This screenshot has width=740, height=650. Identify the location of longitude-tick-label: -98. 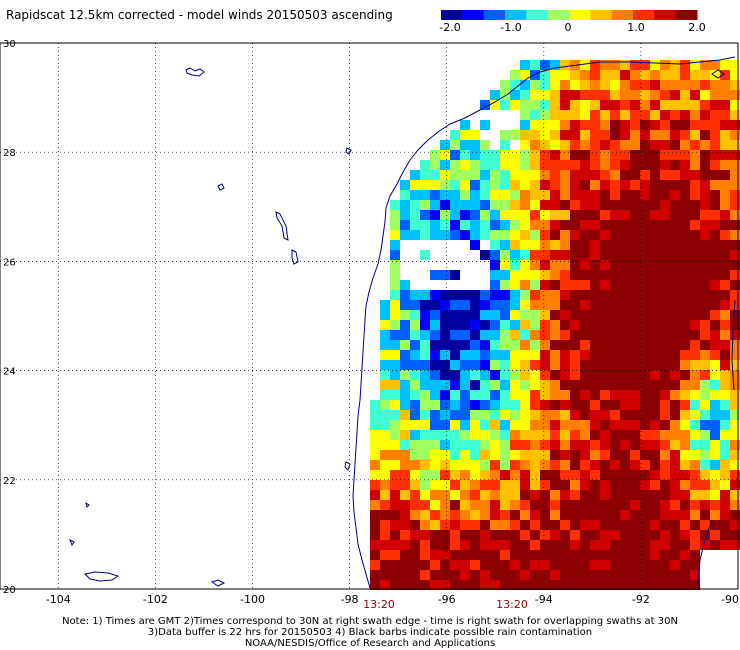
(350, 599).